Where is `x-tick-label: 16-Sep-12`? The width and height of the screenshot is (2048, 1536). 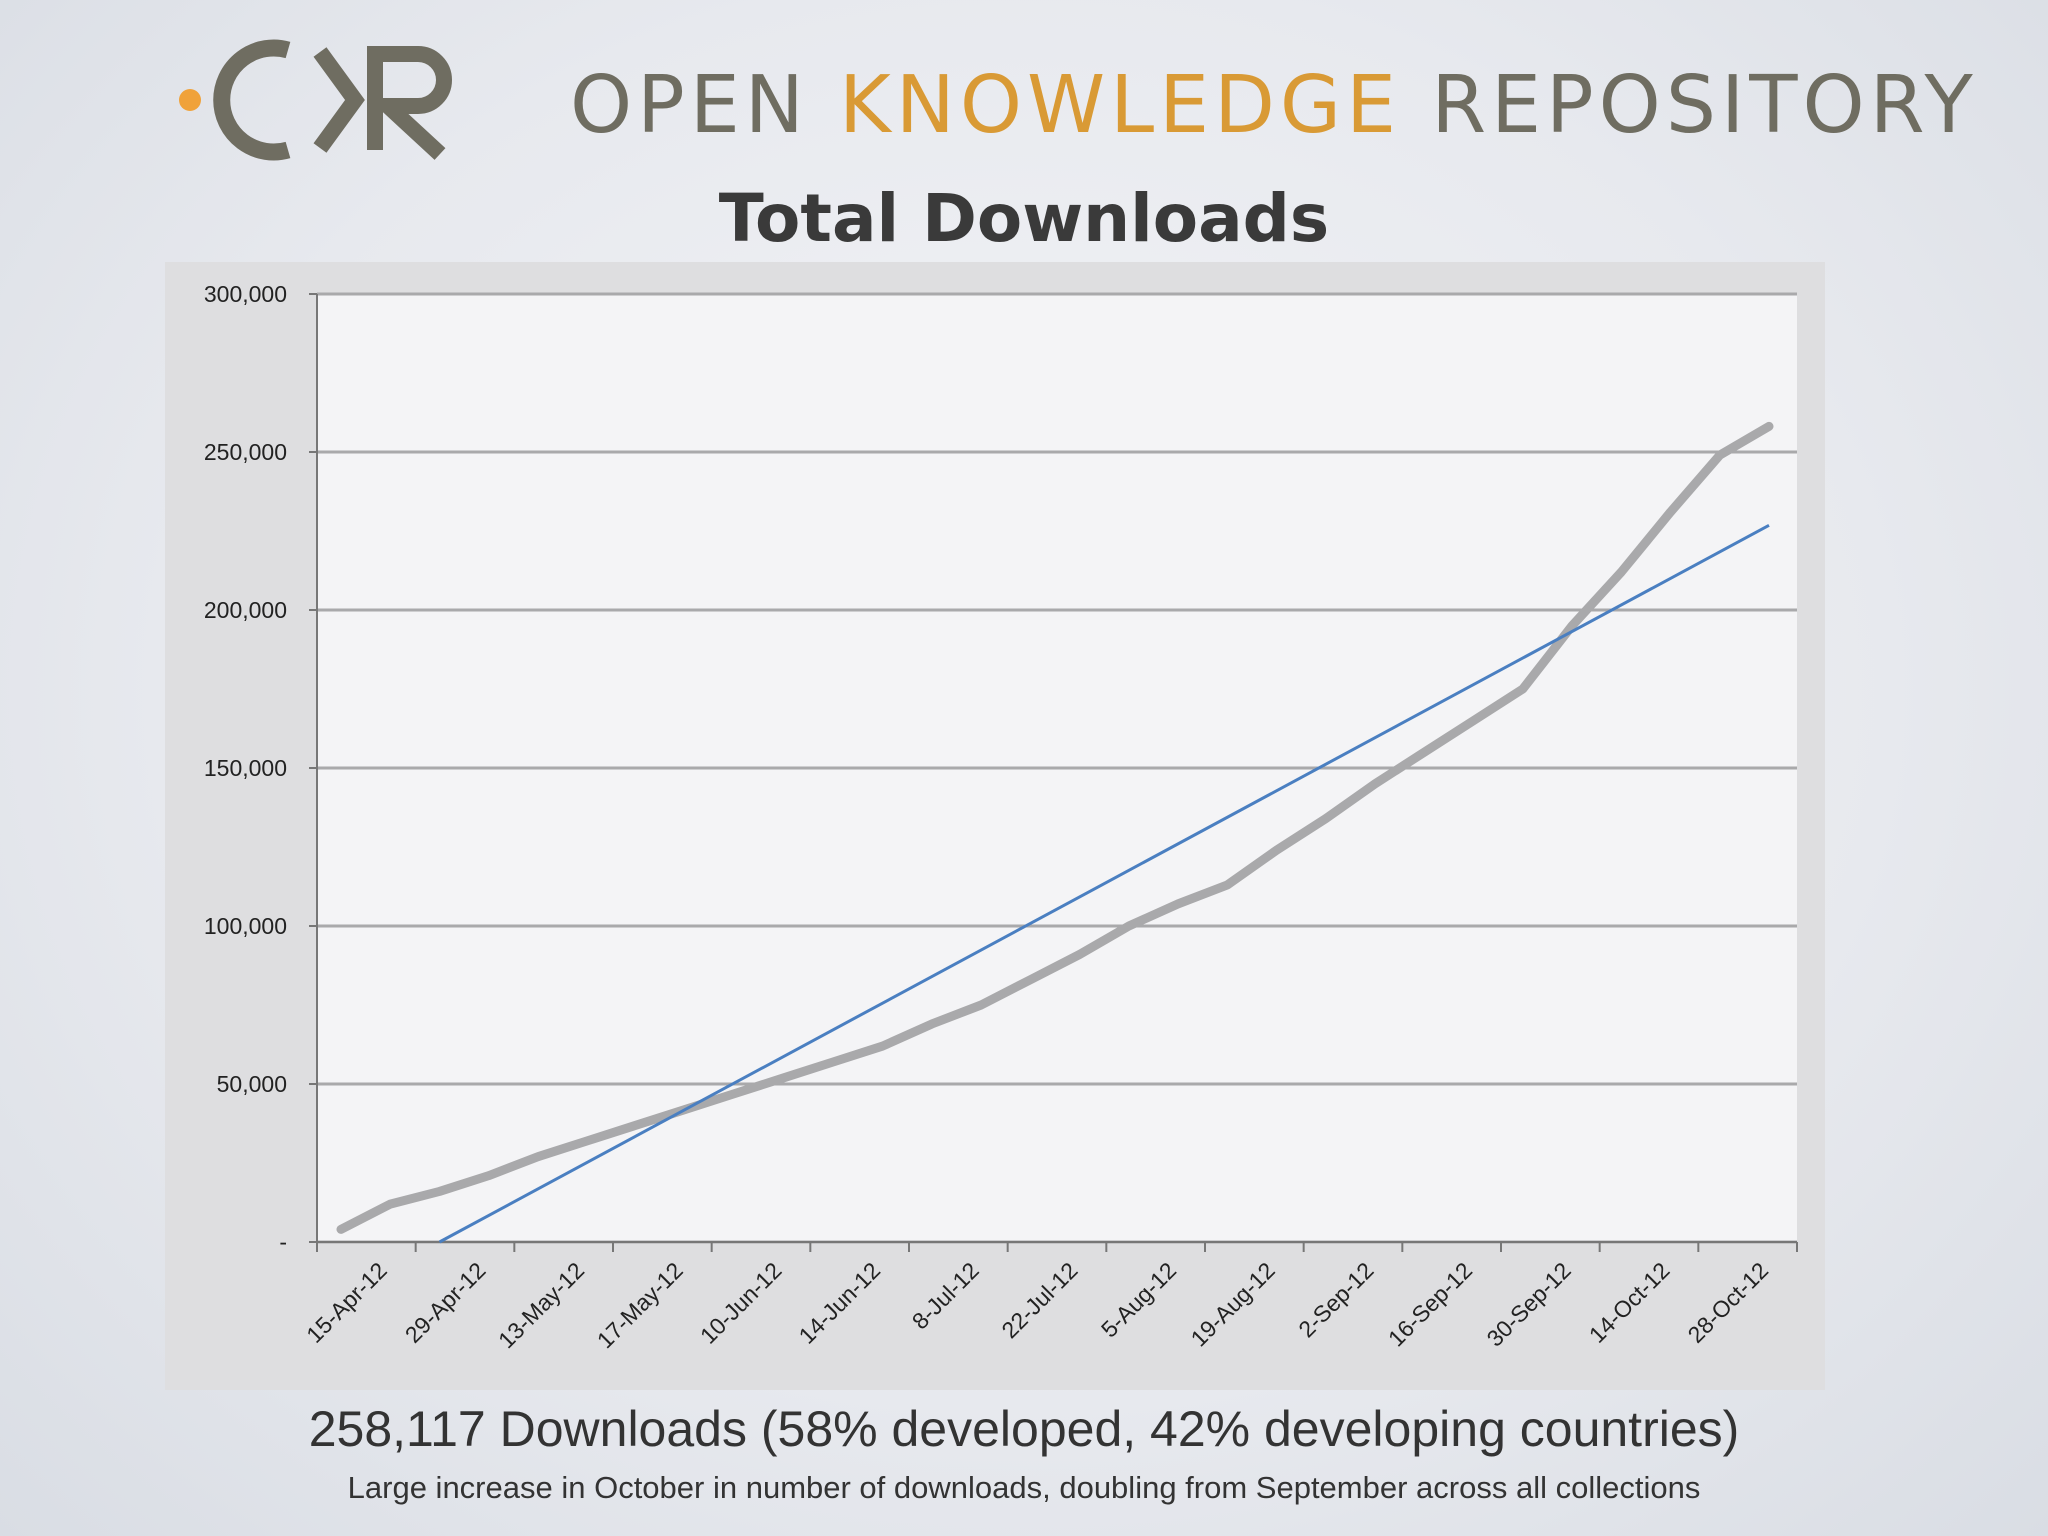 x-tick-label: 16-Sep-12 is located at coordinates (1430, 1304).